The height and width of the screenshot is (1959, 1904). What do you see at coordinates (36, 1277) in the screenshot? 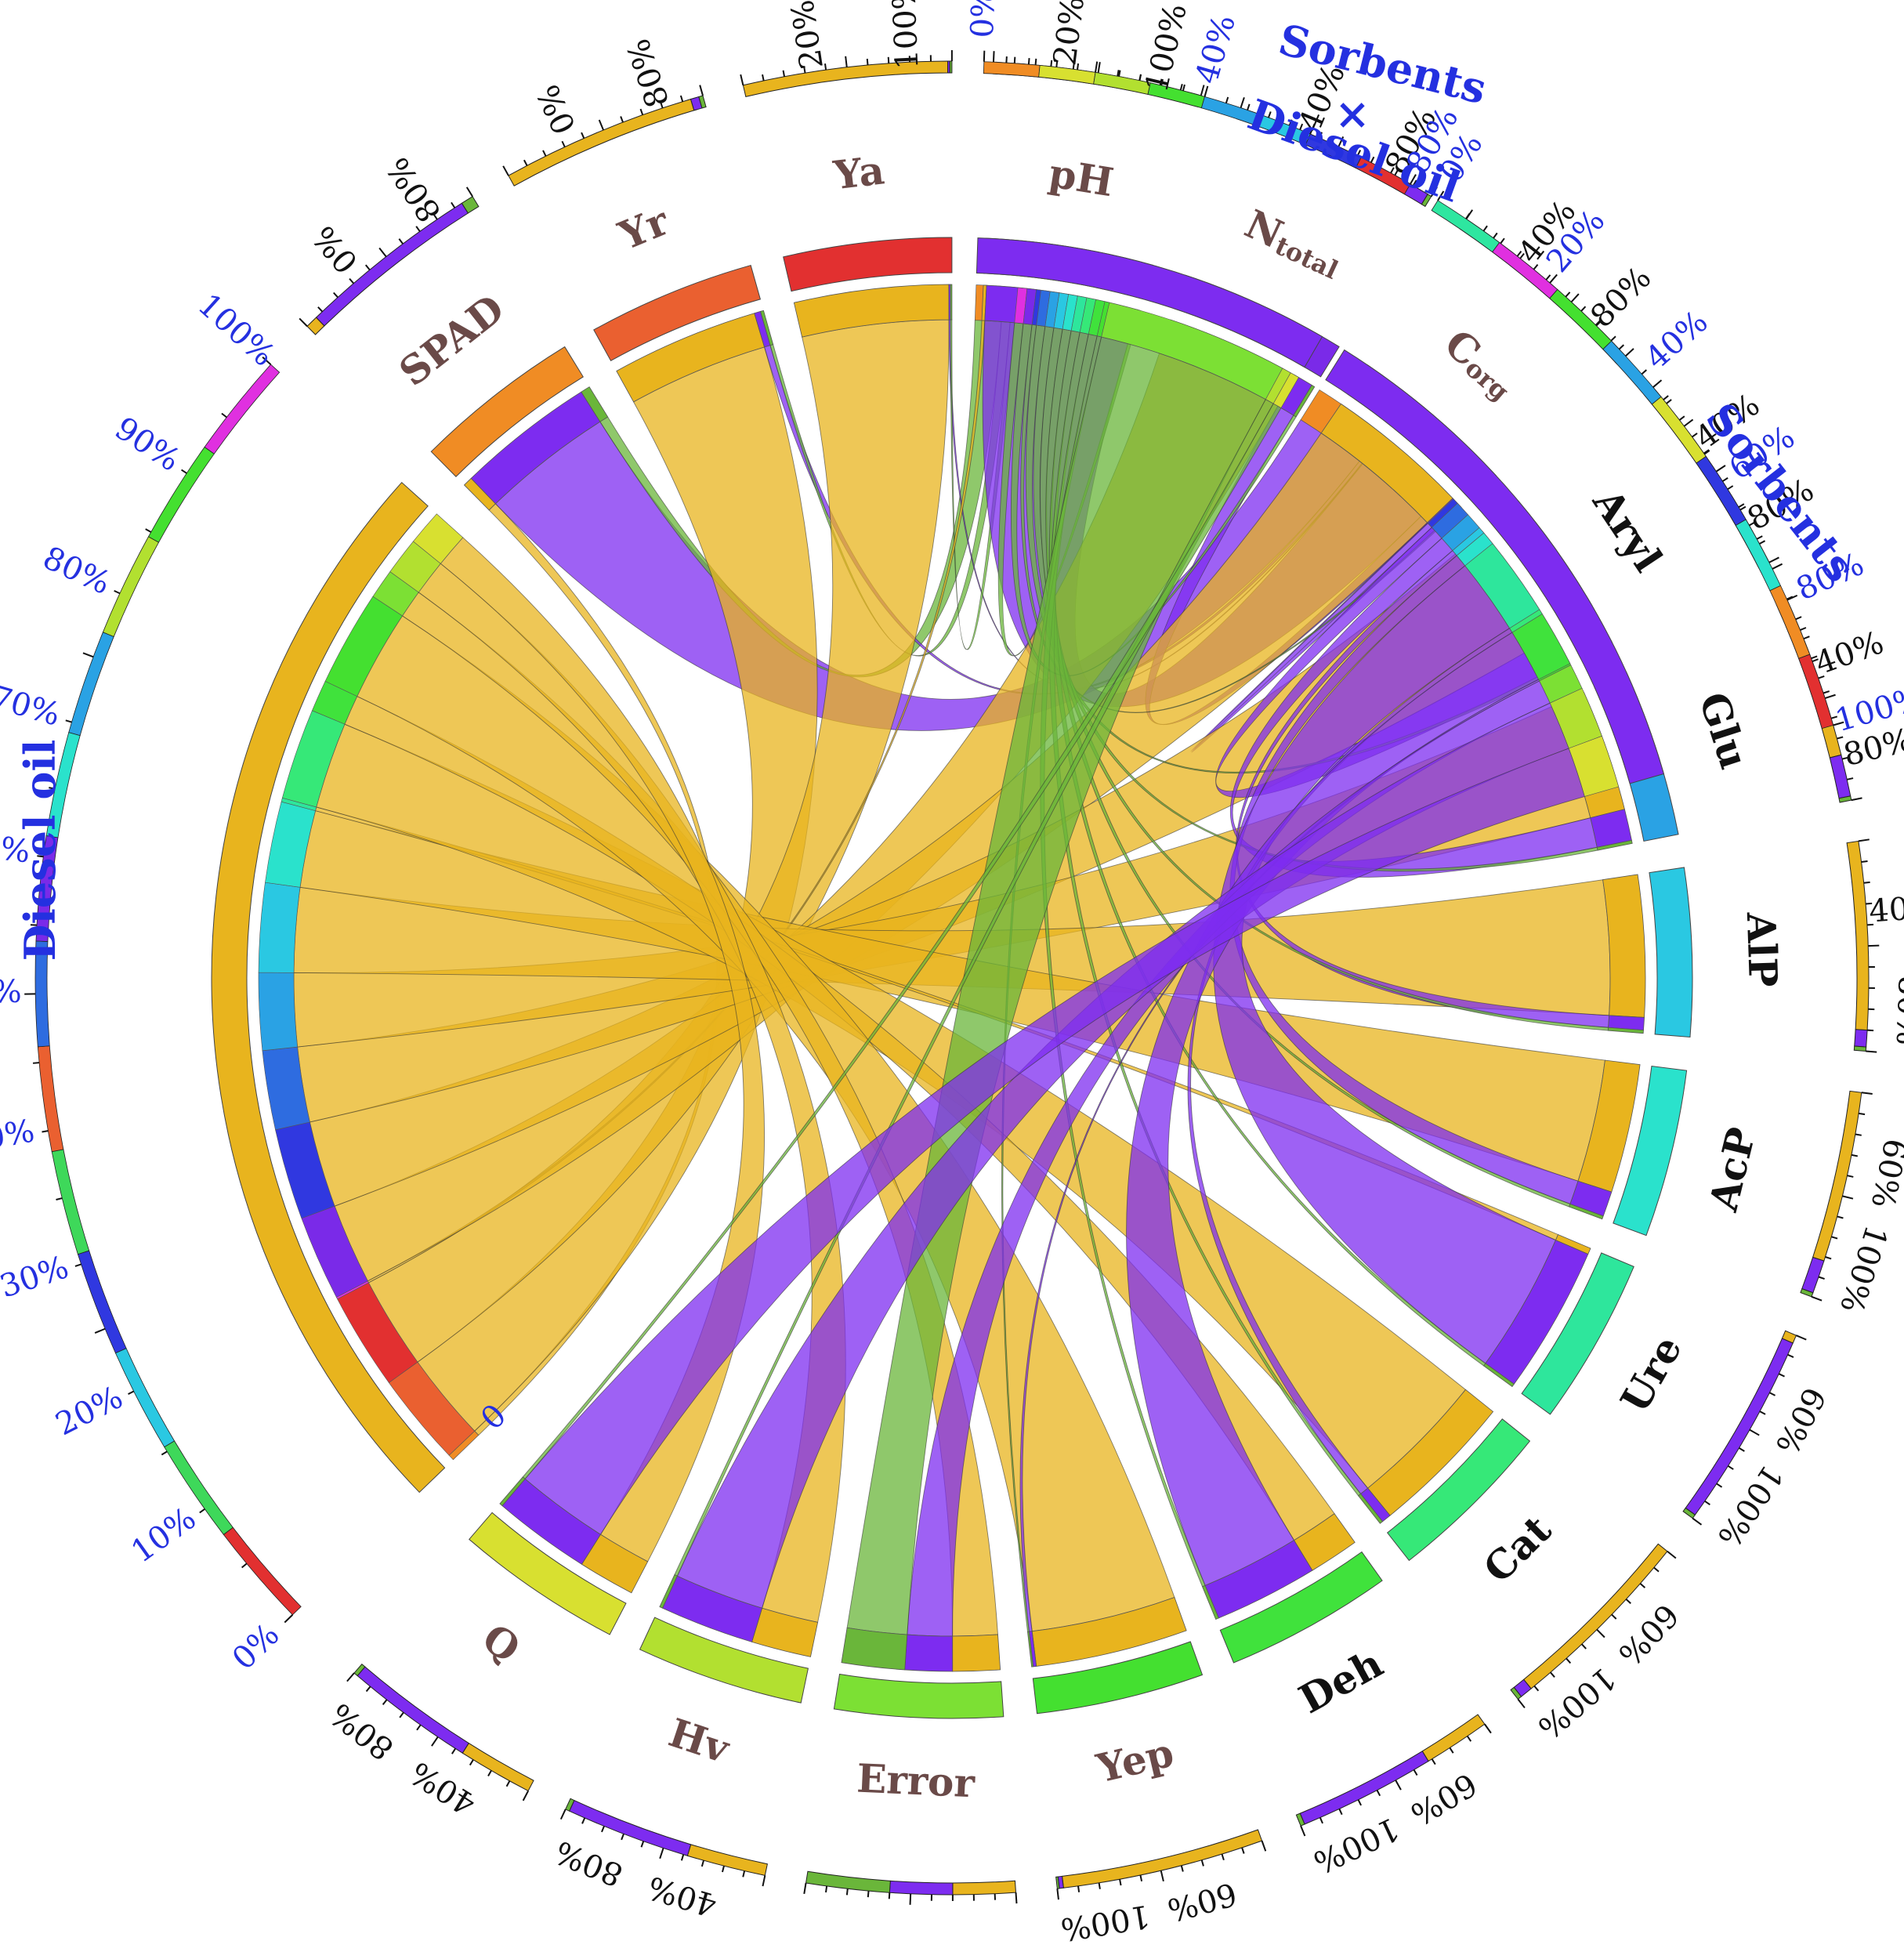
I see `factor-tick-label-diesel: 30%` at bounding box center [36, 1277].